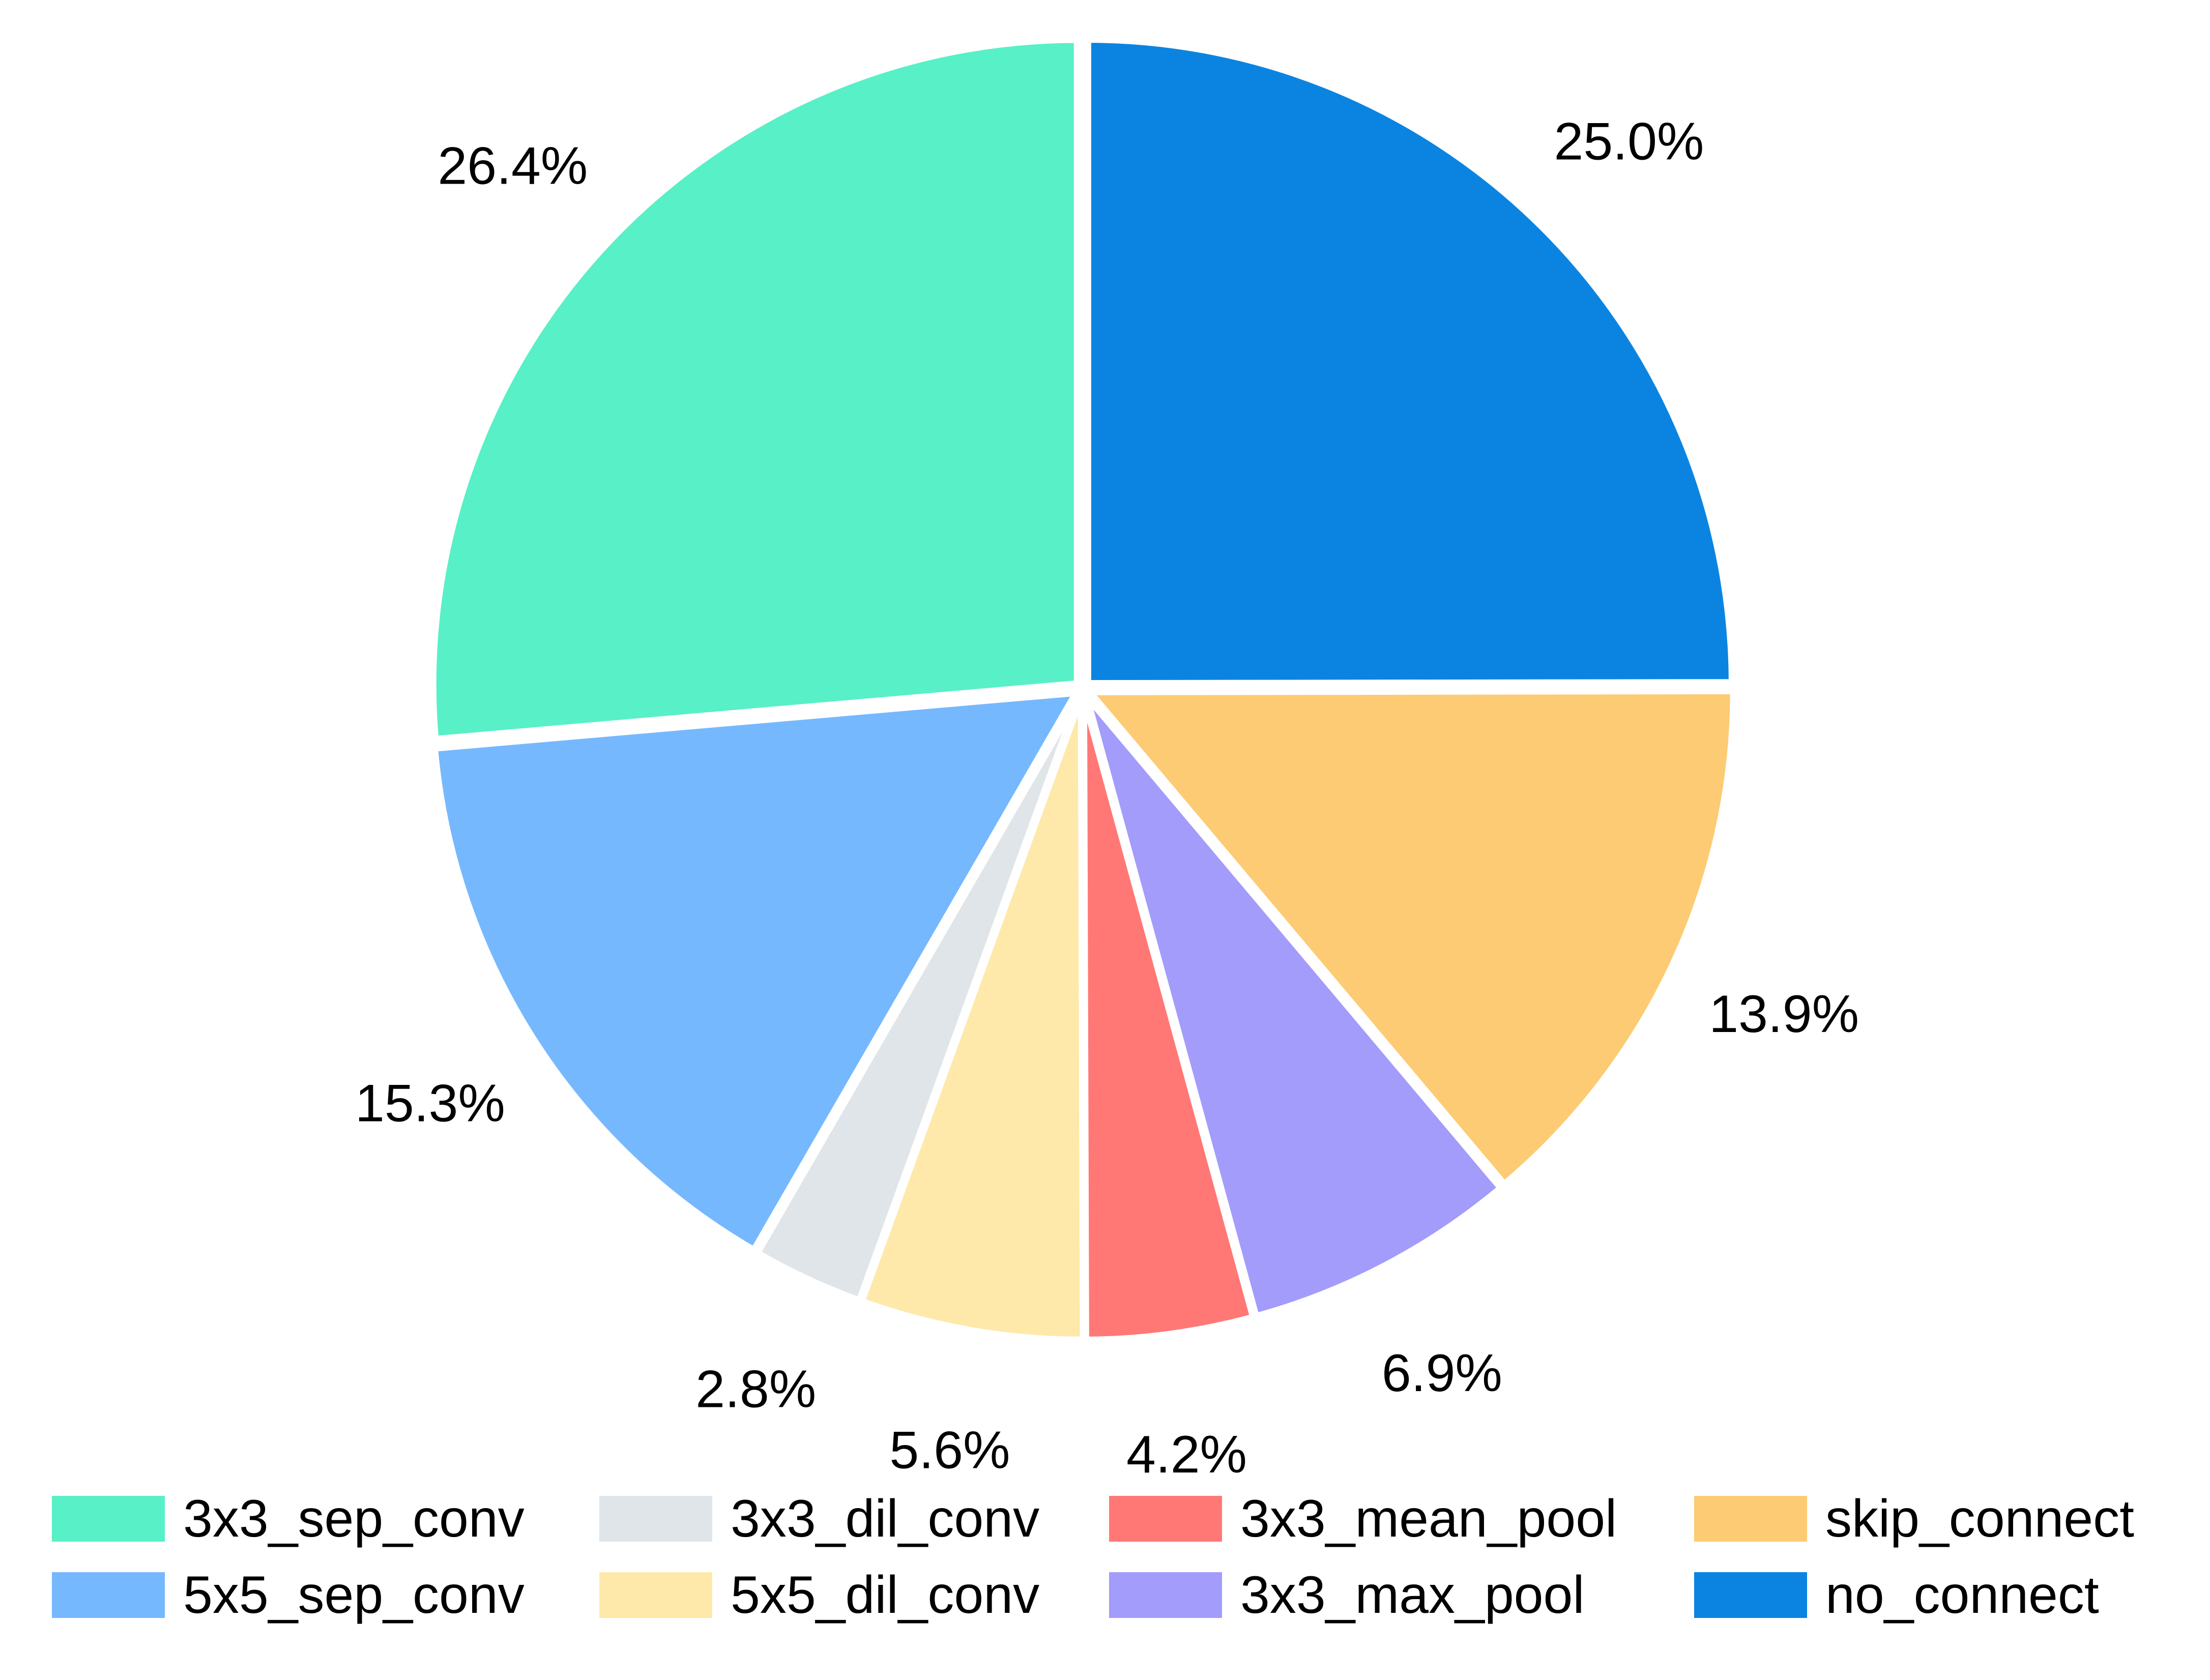 This screenshot has width=2210, height=1680. I want to click on legend-item-3x3-sep-conv: 3x3_sep_conv, so click(288, 1518).